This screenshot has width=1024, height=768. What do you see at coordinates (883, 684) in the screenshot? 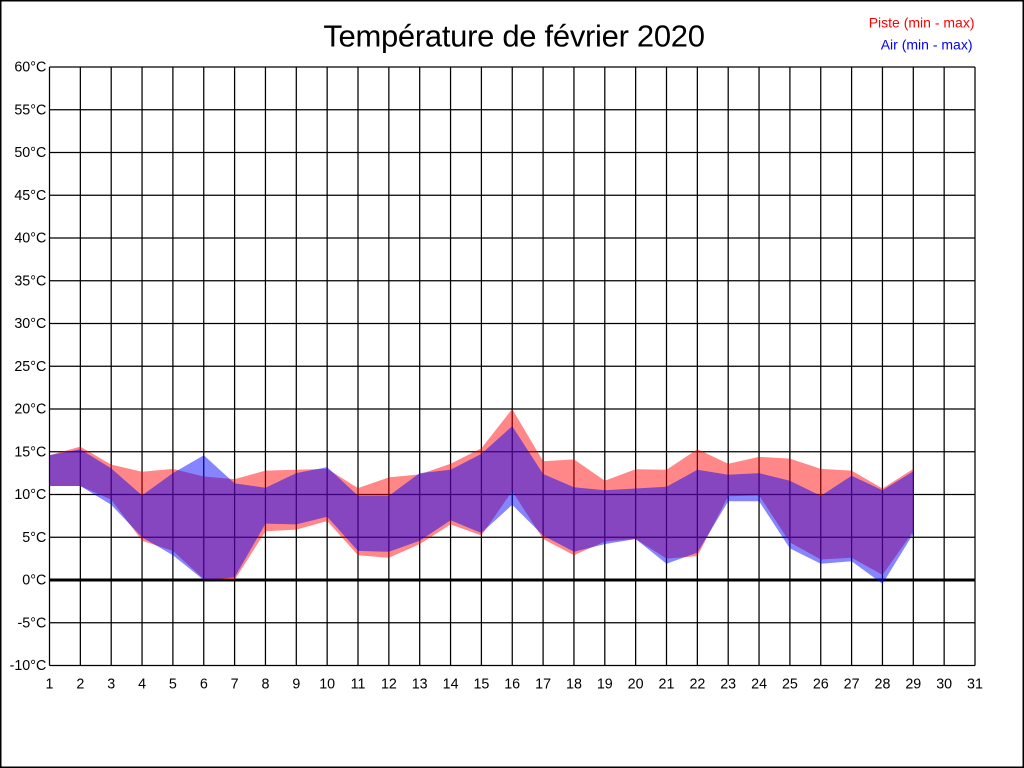
I see `svg-text: 28` at bounding box center [883, 684].